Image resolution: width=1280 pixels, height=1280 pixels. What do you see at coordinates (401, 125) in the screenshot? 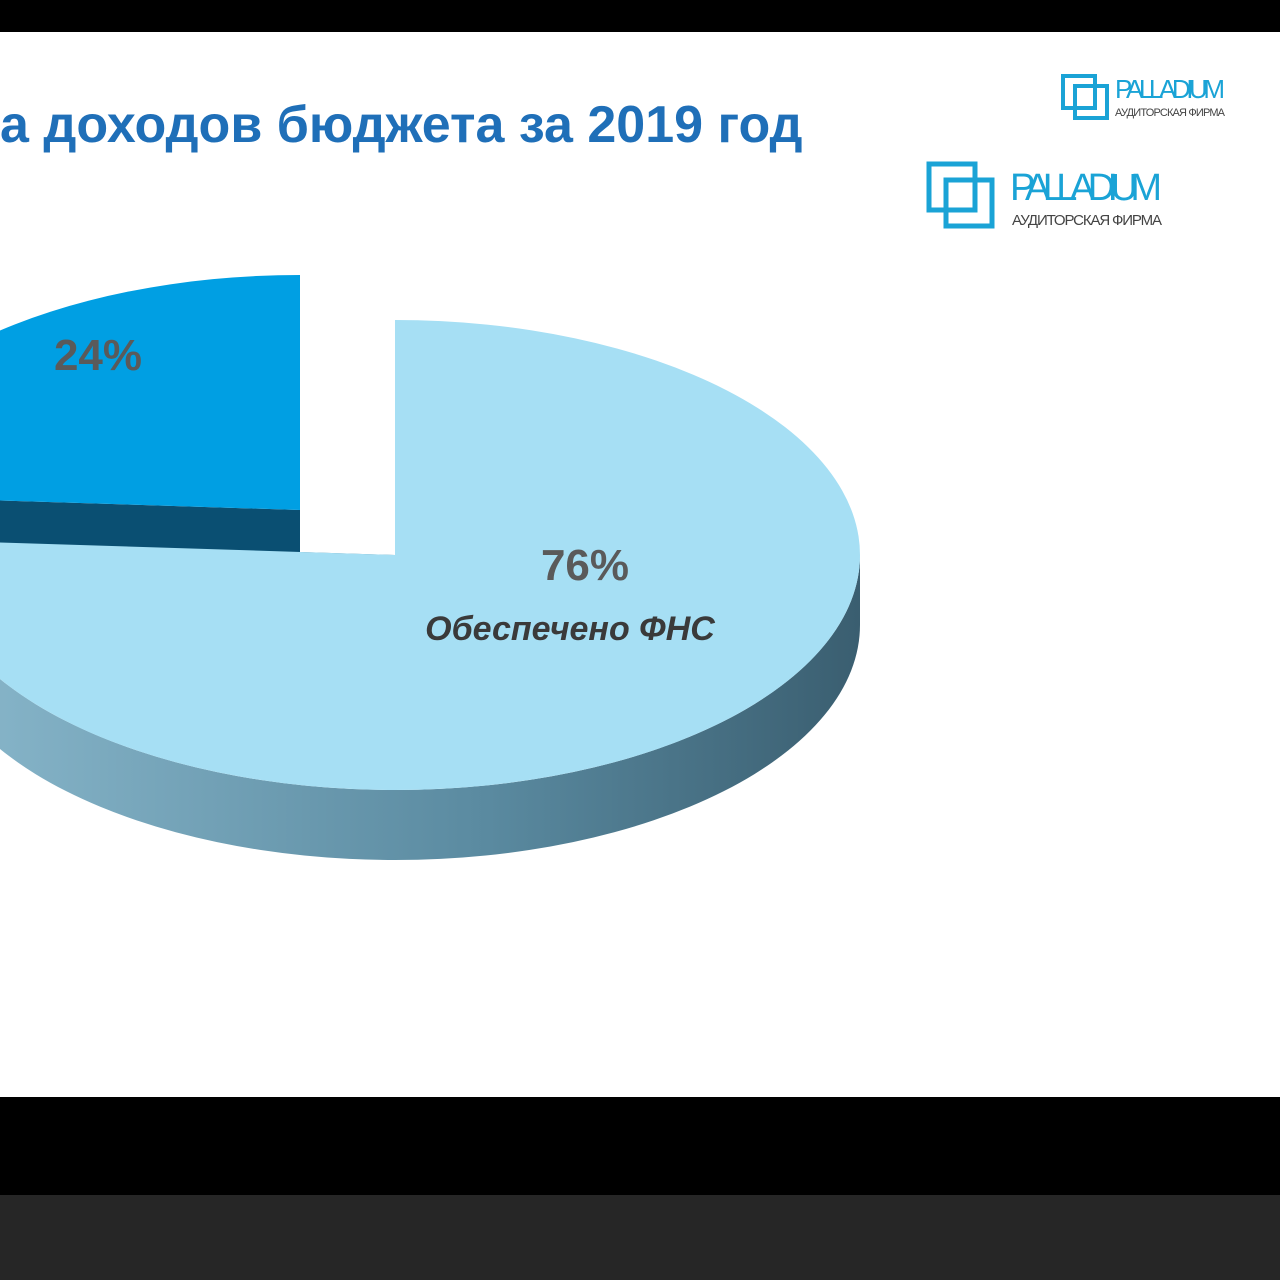
I see `slide-title: а доходов бюджета за 2019 год` at bounding box center [401, 125].